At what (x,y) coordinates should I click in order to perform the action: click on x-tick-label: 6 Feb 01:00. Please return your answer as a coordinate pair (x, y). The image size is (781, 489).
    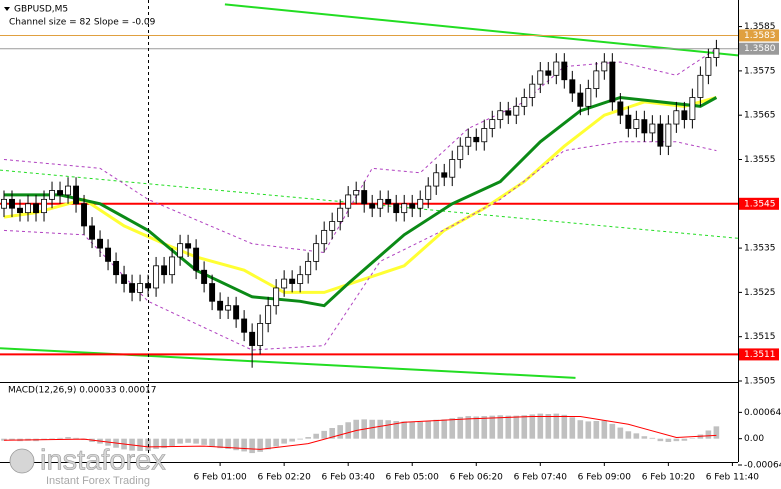
    Looking at the image, I should click on (220, 478).